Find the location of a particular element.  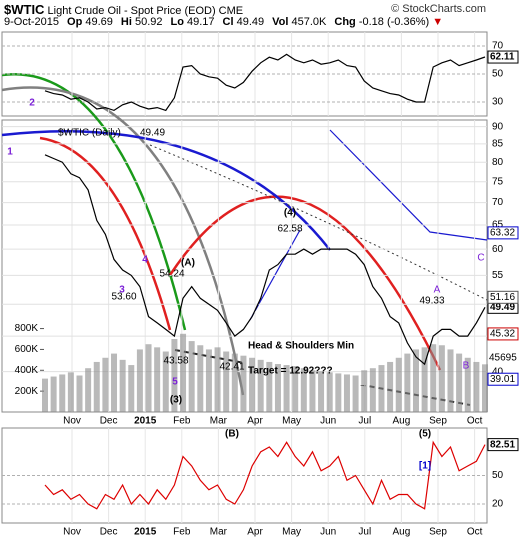

annotation: A is located at coordinates (437, 290).